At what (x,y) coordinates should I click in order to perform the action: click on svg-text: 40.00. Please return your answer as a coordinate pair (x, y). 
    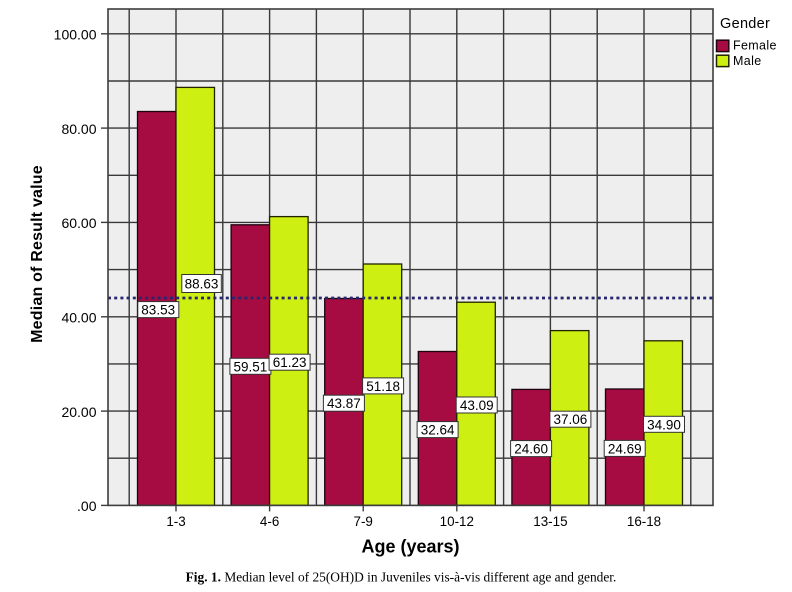
    Looking at the image, I should click on (78, 318).